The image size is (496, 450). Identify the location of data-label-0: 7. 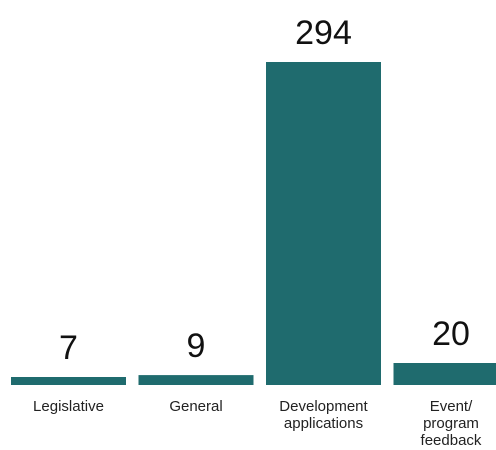
(68, 348).